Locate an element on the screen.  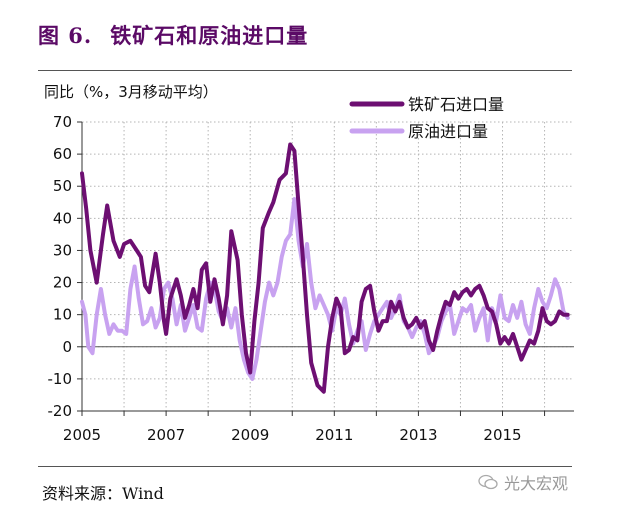
x-tick-label: 2013 is located at coordinates (418, 435).